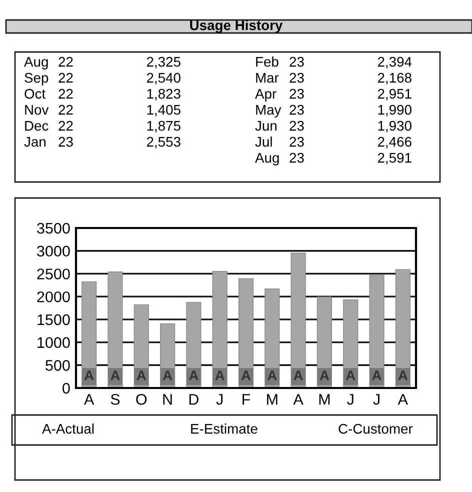  What do you see at coordinates (224, 429) in the screenshot?
I see `text: E-Estimate` at bounding box center [224, 429].